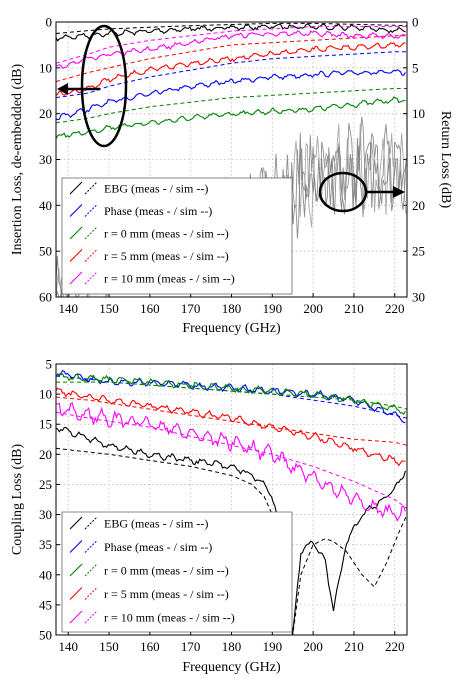 The height and width of the screenshot is (690, 463). What do you see at coordinates (231, 28) in the screenshot?
I see `ebg-sim-line` at bounding box center [231, 28].